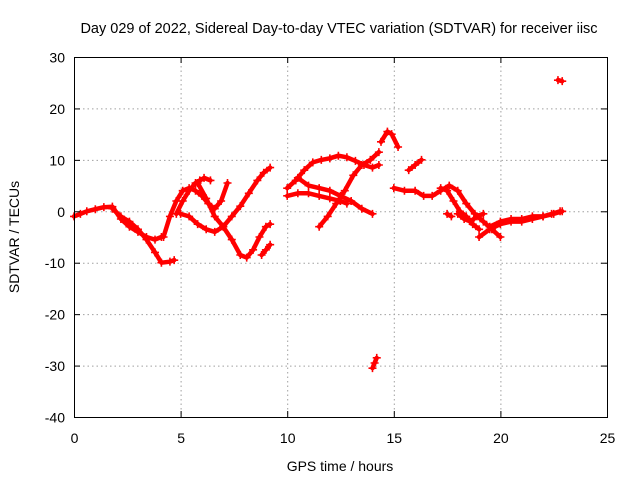  Describe the element at coordinates (57, 109) in the screenshot. I see `y-tick-label: 20` at that location.